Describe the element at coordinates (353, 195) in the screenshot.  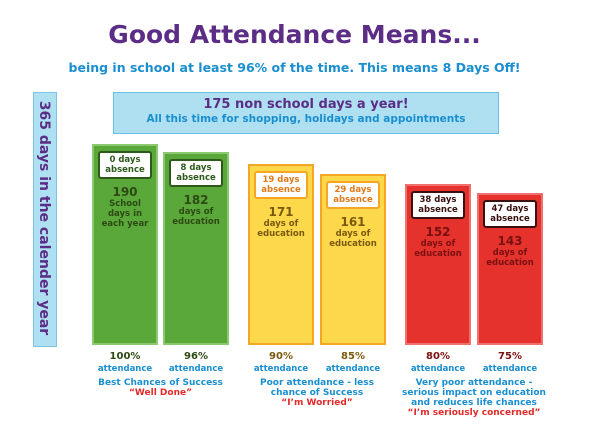
I see `absence-label: 29 days absence` at that location.